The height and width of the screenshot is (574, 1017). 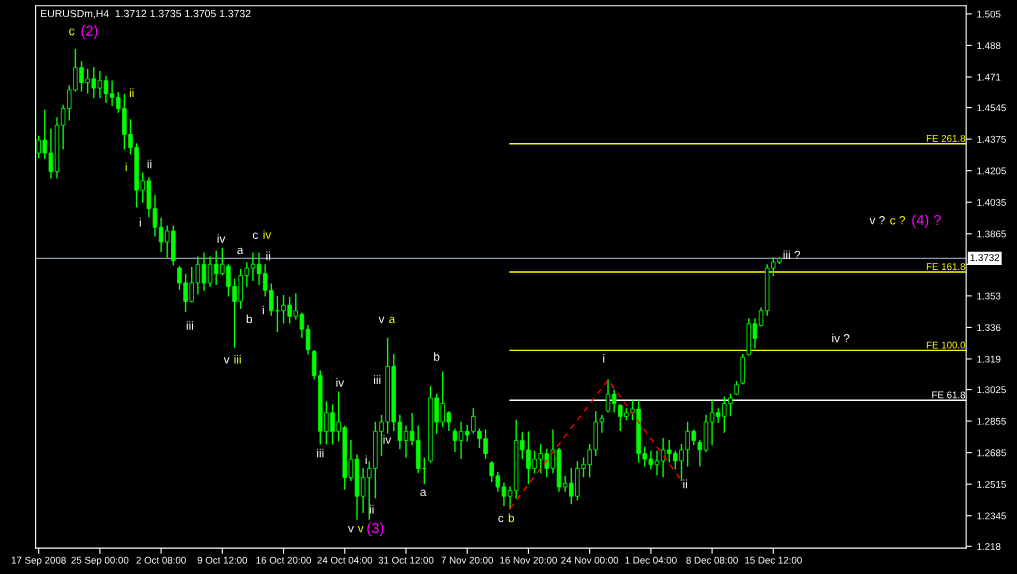 I want to click on y-tick-label: 1.2345, so click(x=991, y=516).